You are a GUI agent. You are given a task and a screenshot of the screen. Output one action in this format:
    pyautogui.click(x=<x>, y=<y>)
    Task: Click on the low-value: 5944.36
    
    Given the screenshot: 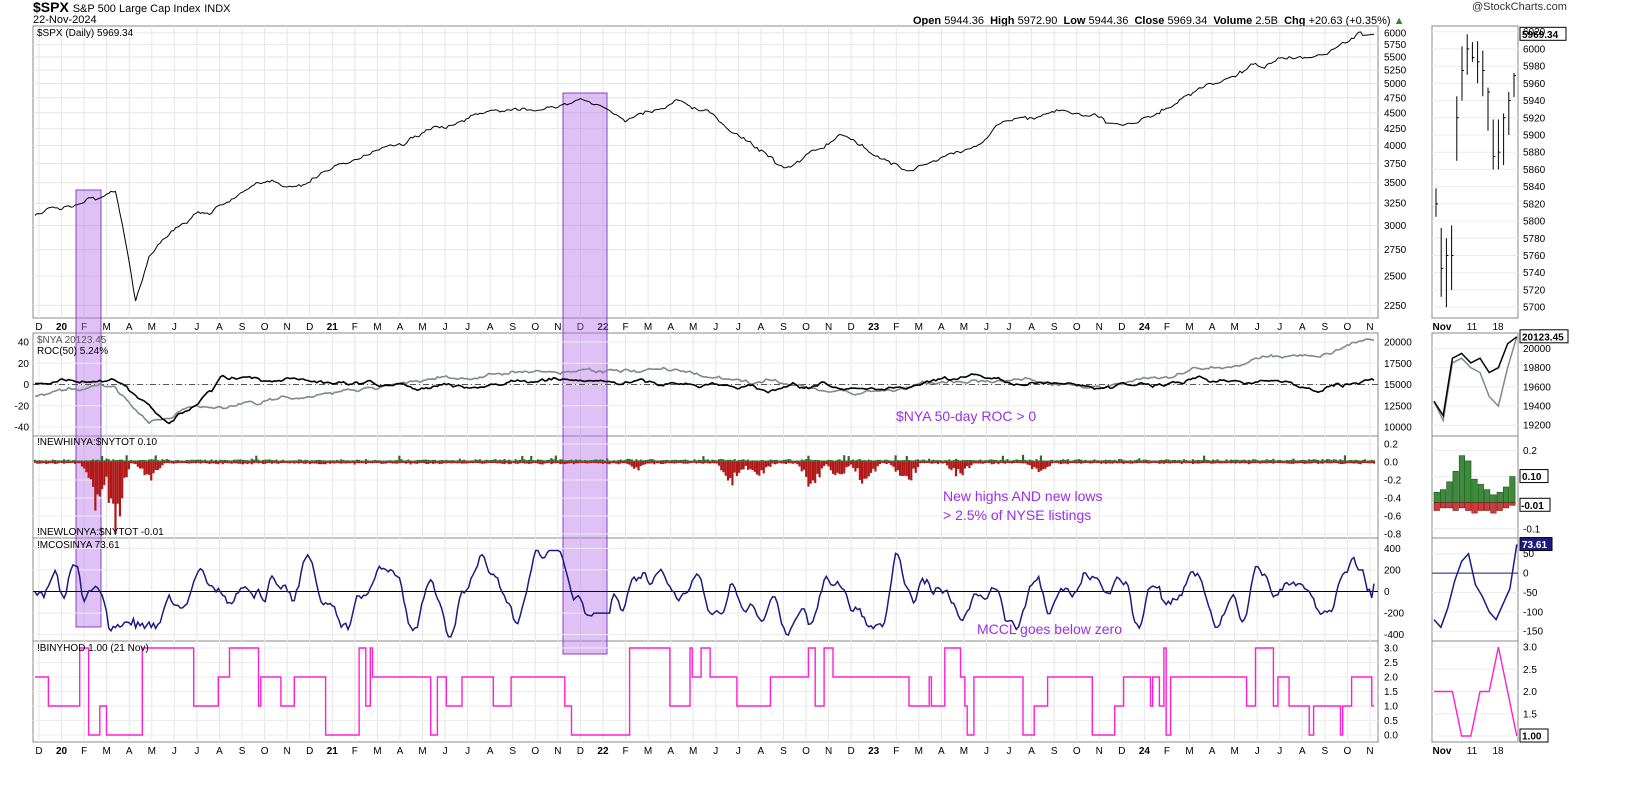 What is the action you would take?
    pyautogui.click(x=1108, y=21)
    